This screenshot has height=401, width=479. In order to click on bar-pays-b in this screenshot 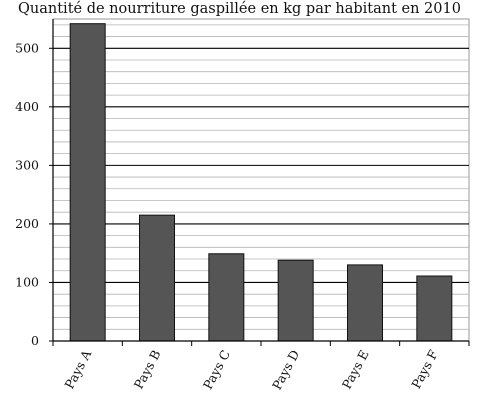, I will do `click(157, 278)`.